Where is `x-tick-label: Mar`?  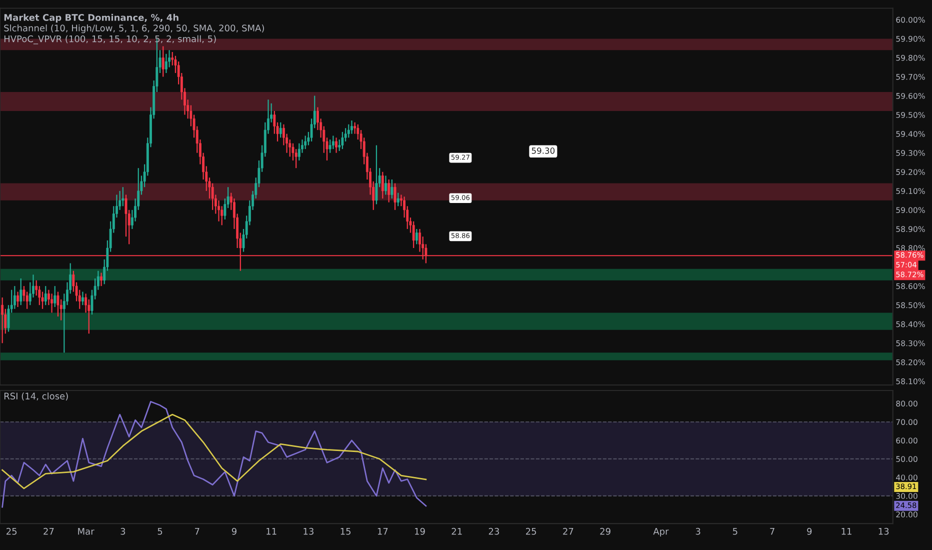 x-tick-label: Mar is located at coordinates (86, 531).